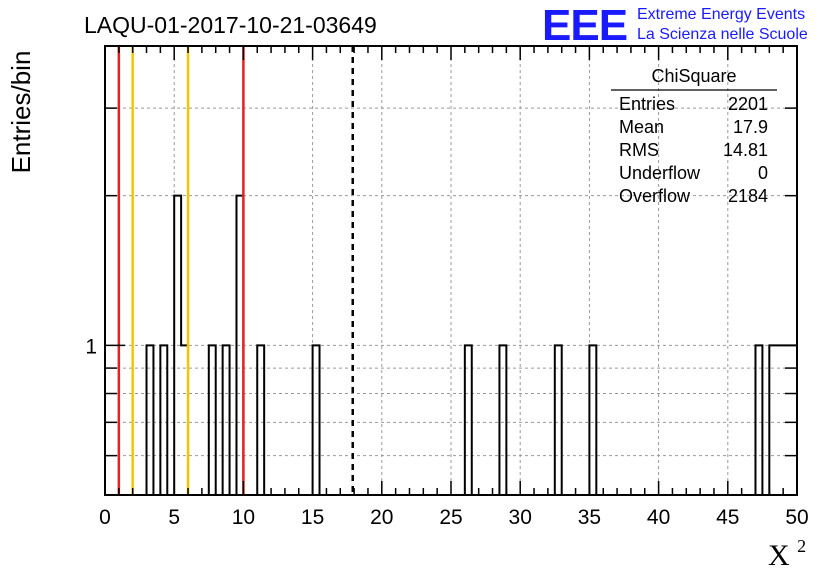 The height and width of the screenshot is (572, 836). Describe the element at coordinates (693, 76) in the screenshot. I see `stats-title: ChiSquare` at that location.